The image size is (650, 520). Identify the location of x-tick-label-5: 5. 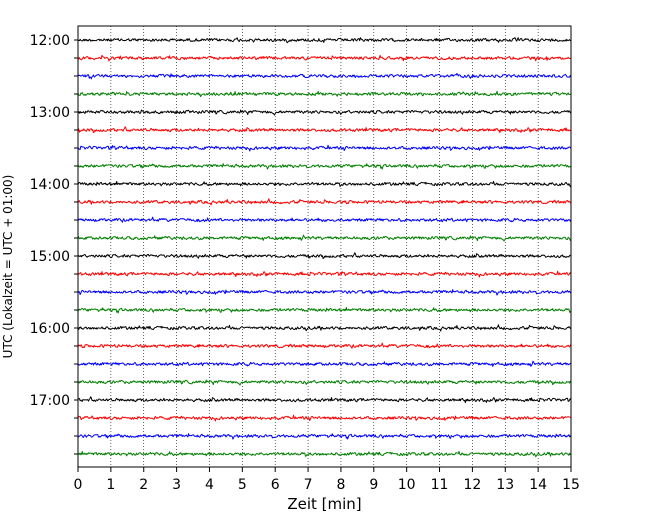
(242, 485).